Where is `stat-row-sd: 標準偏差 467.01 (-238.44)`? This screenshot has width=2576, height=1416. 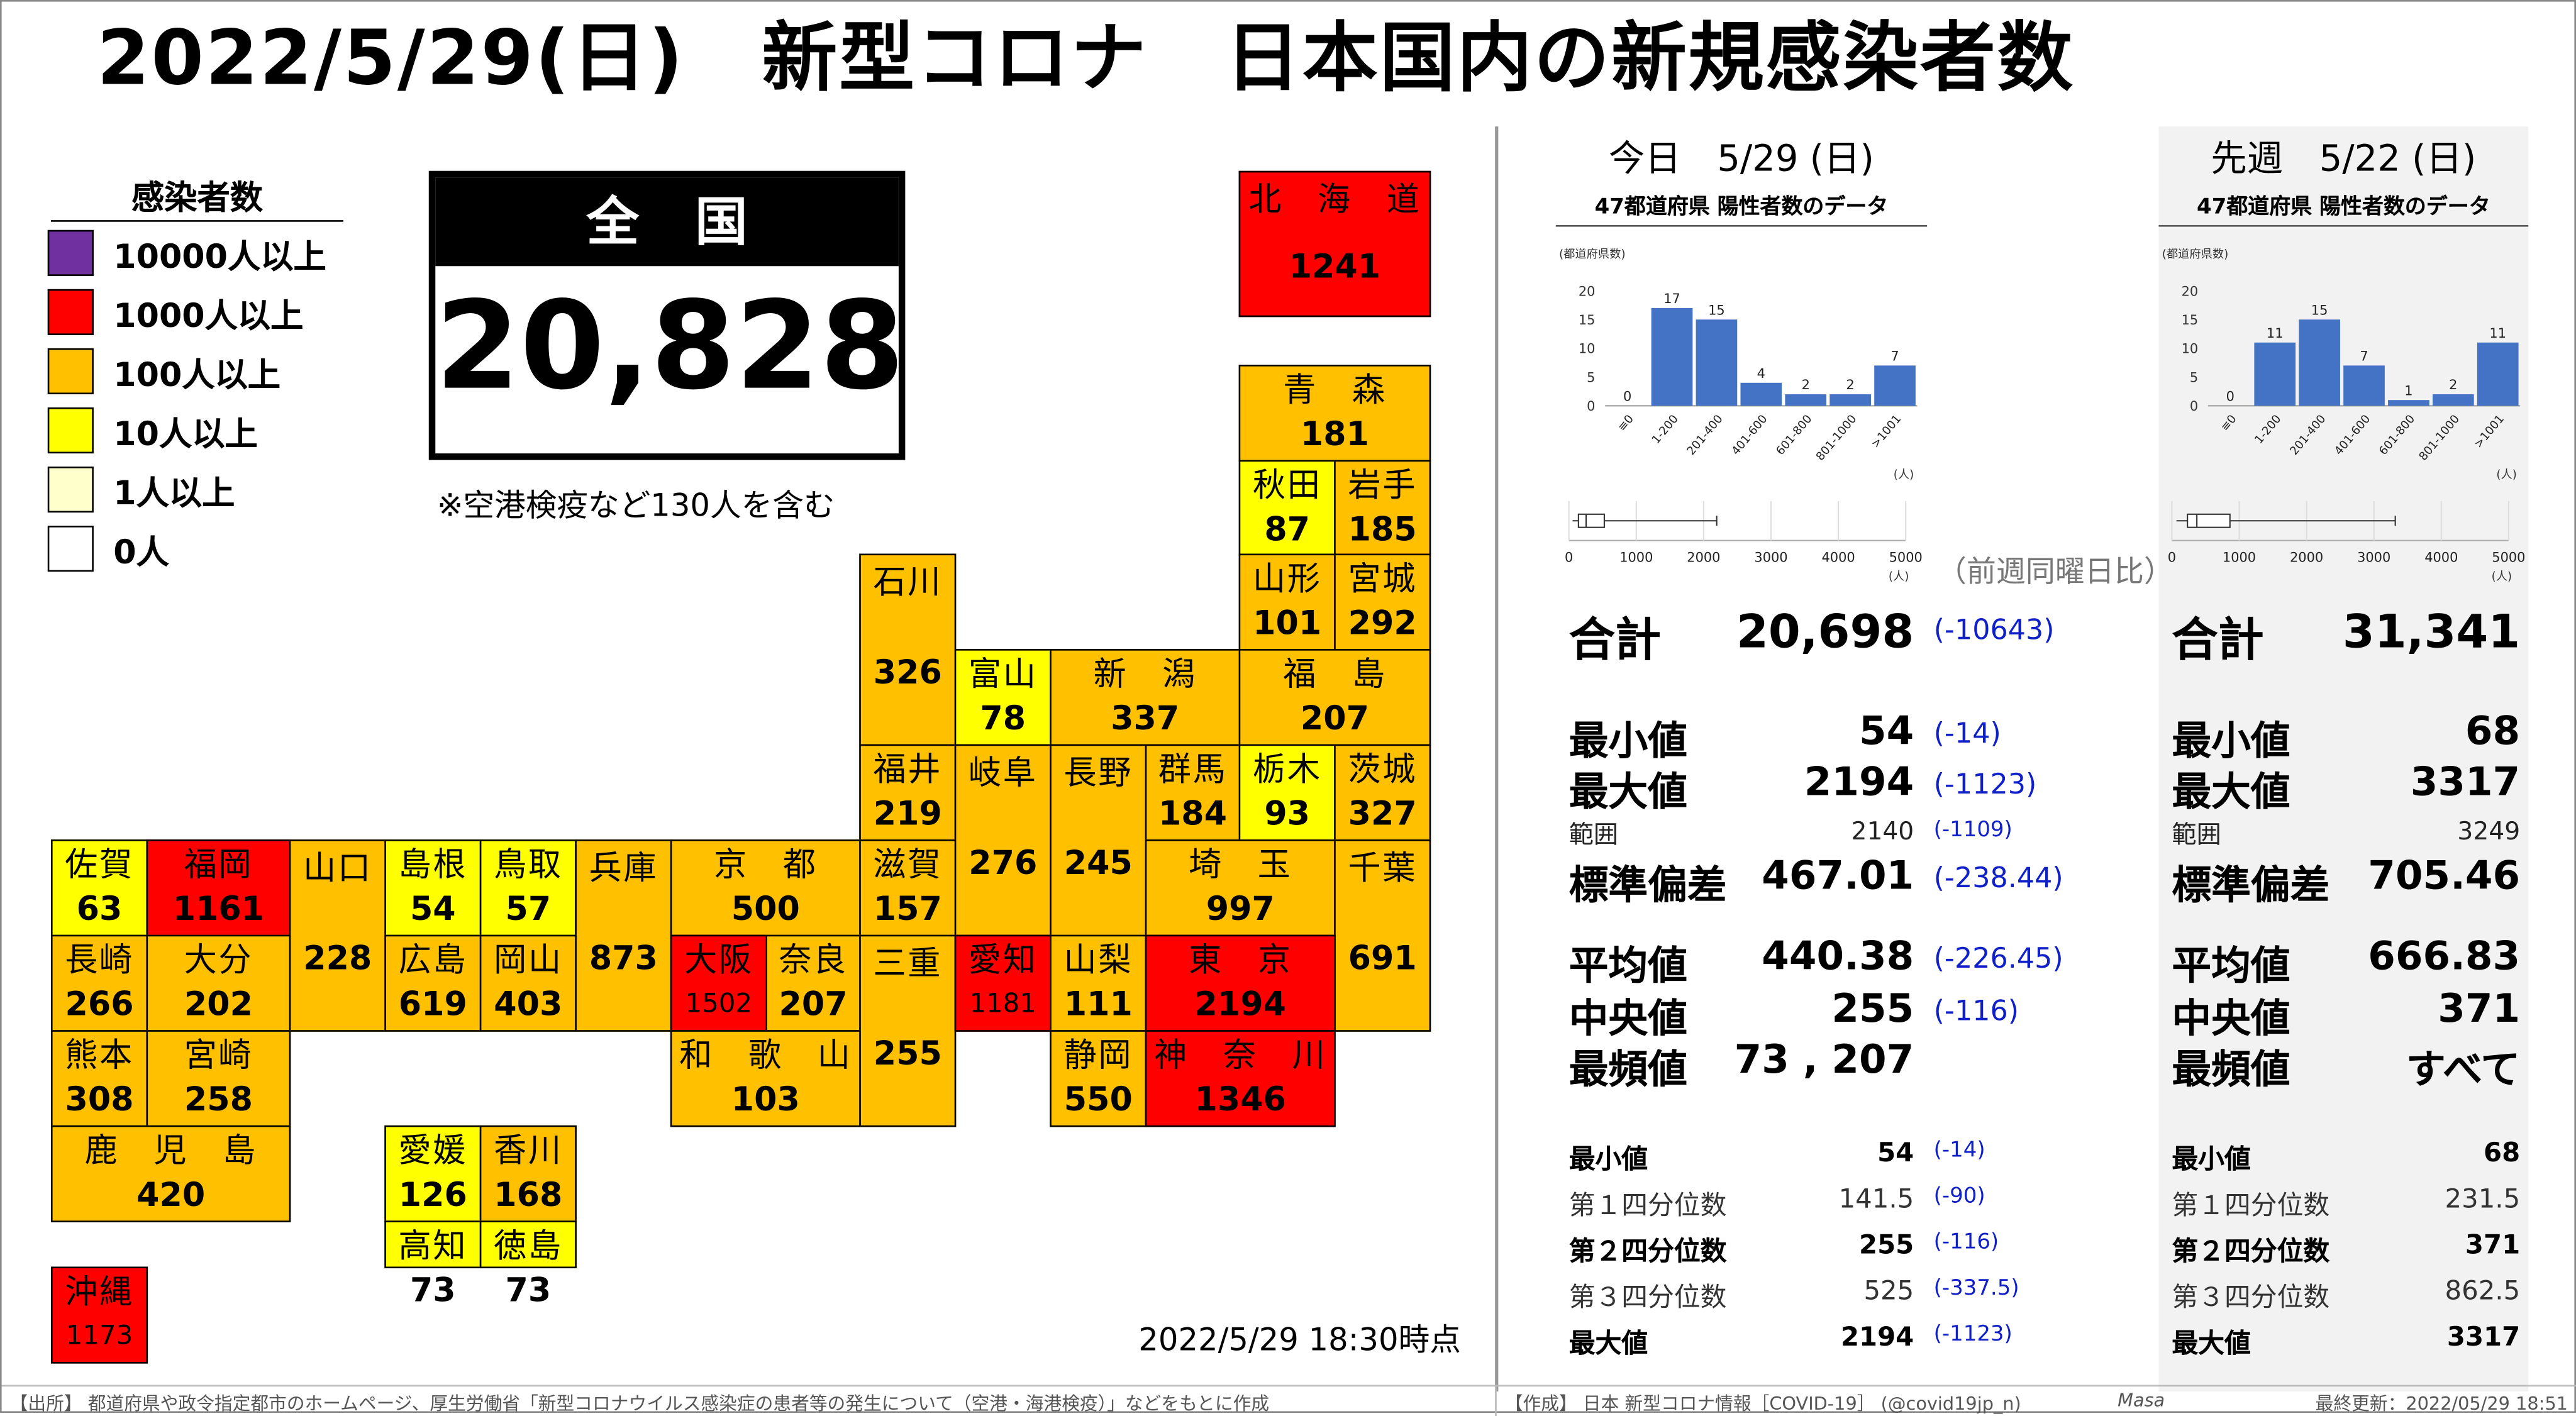
stat-row-sd: 標準偏差 467.01 (-238.44) is located at coordinates (1809, 881).